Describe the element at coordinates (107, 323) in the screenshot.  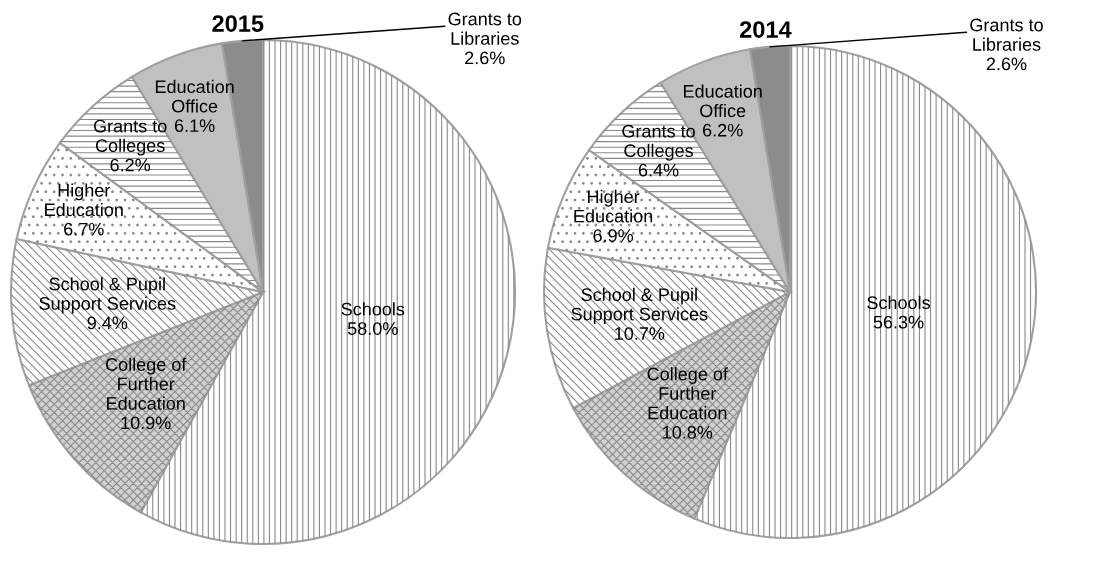
I see `data-label: 9.4%` at that location.